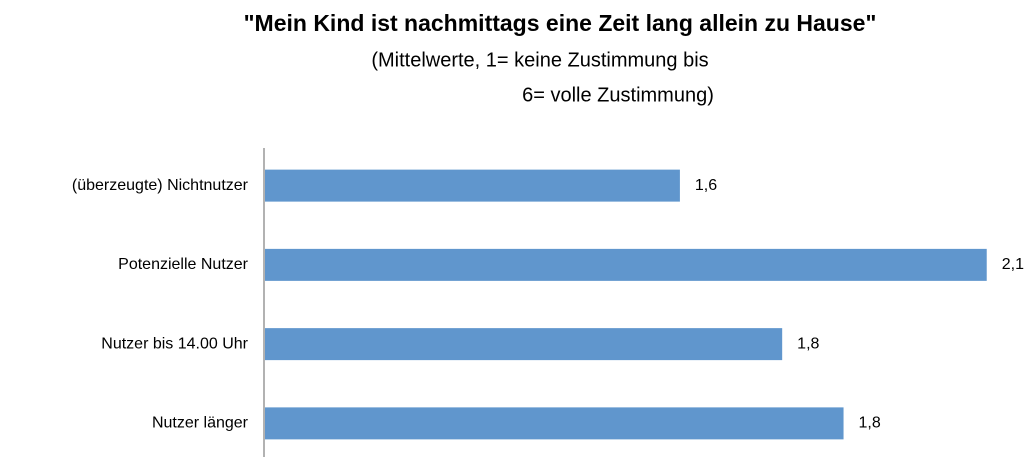 The height and width of the screenshot is (457, 1036). I want to click on value-label: 2,1, so click(1013, 264).